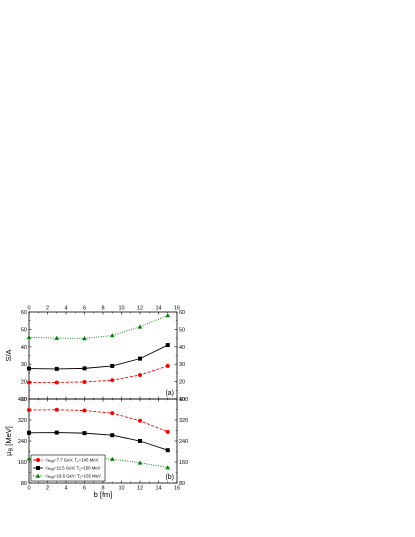 The height and width of the screenshot is (537, 415). Describe the element at coordinates (158, 309) in the screenshot. I see `x-top-tick-label: 14` at that location.